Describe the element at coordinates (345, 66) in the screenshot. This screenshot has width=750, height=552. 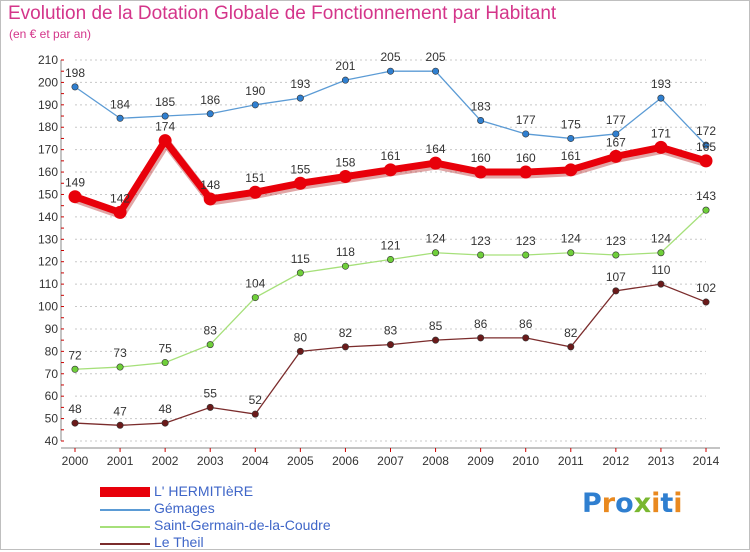
I see `data-label: 201` at that location.